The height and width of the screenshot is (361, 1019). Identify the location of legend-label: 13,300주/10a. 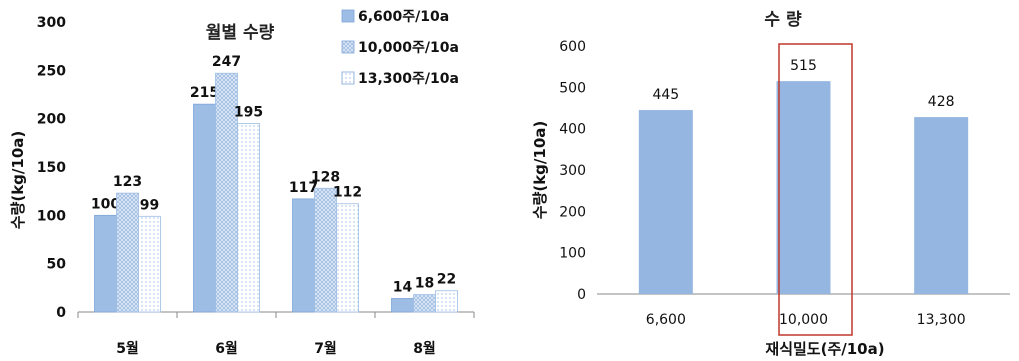
(408, 79).